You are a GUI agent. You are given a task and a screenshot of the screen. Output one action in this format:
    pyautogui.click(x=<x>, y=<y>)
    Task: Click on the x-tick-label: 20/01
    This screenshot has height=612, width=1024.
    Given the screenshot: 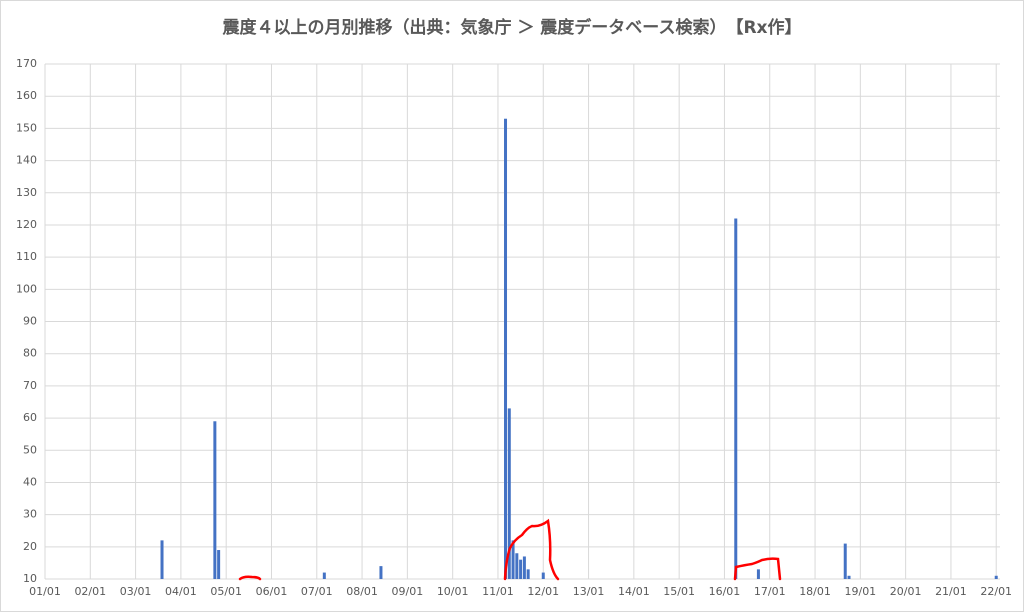 What is the action you would take?
    pyautogui.click(x=906, y=591)
    